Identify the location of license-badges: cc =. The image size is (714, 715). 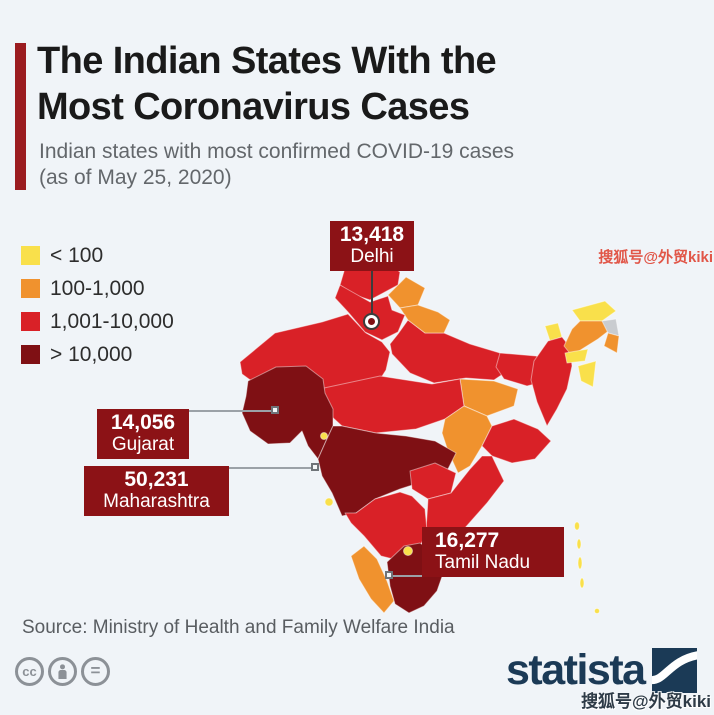
(62, 671).